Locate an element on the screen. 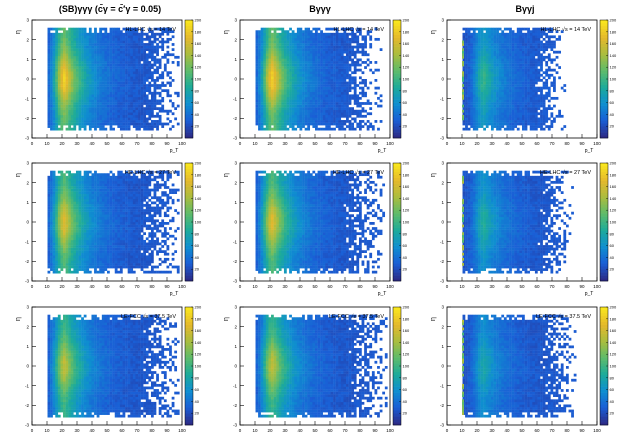 The image size is (630, 437). colorbar-segment is located at coordinates (189, 30).